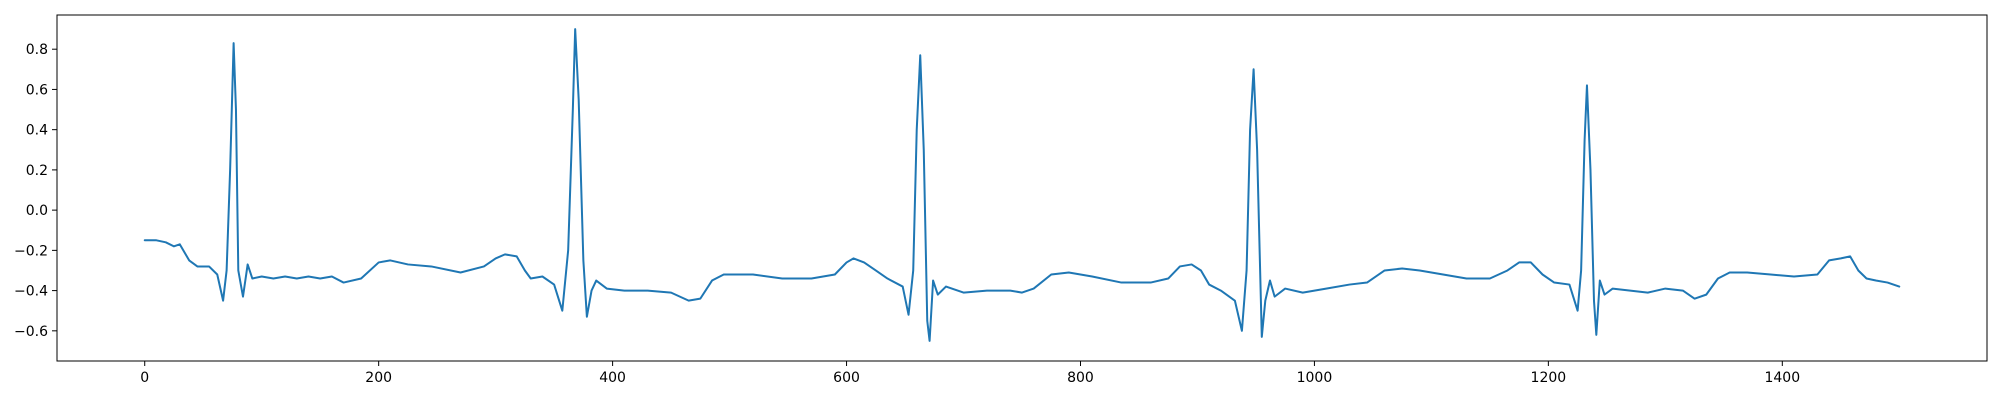 The image size is (2000, 400). Describe the element at coordinates (37, 211) in the screenshot. I see `y-tick-label: 0.0` at that location.